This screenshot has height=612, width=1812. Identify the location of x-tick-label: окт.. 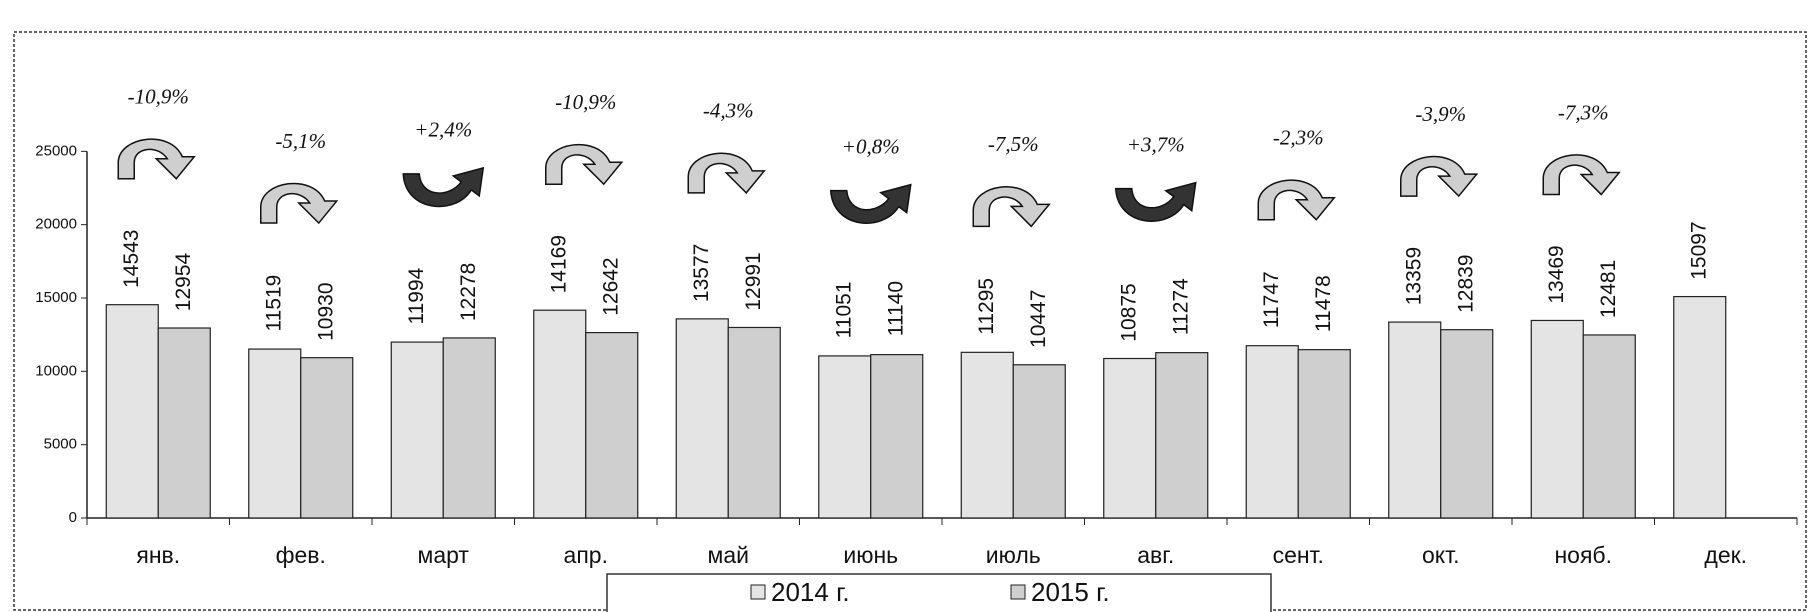
(1441, 555).